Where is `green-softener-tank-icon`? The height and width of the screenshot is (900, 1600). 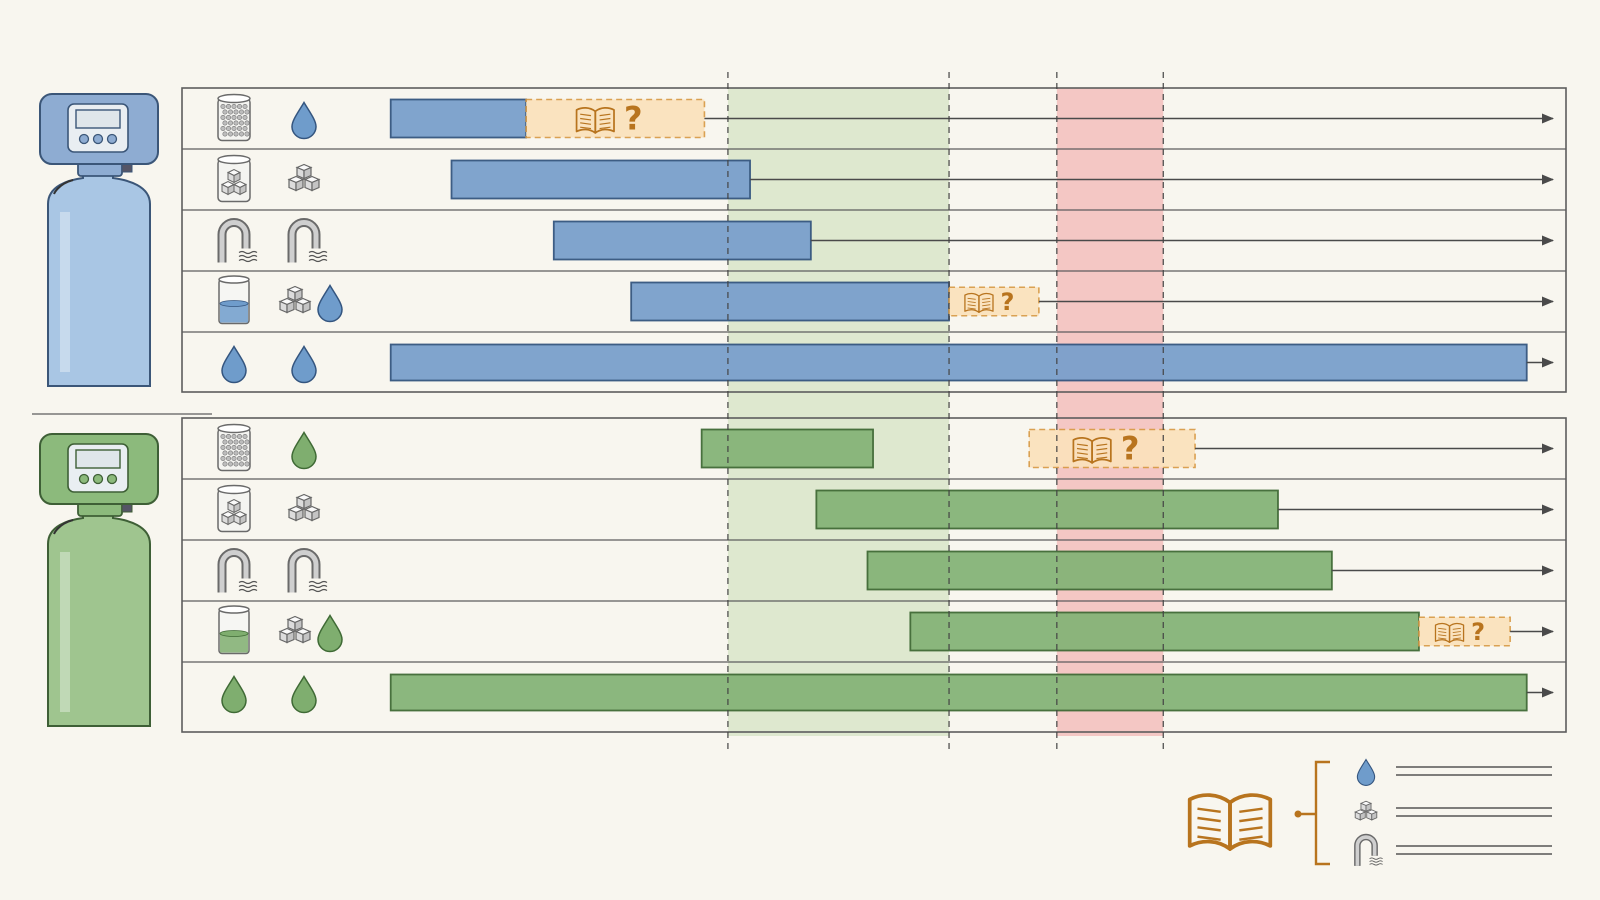 green-softener-tank-icon is located at coordinates (99, 580).